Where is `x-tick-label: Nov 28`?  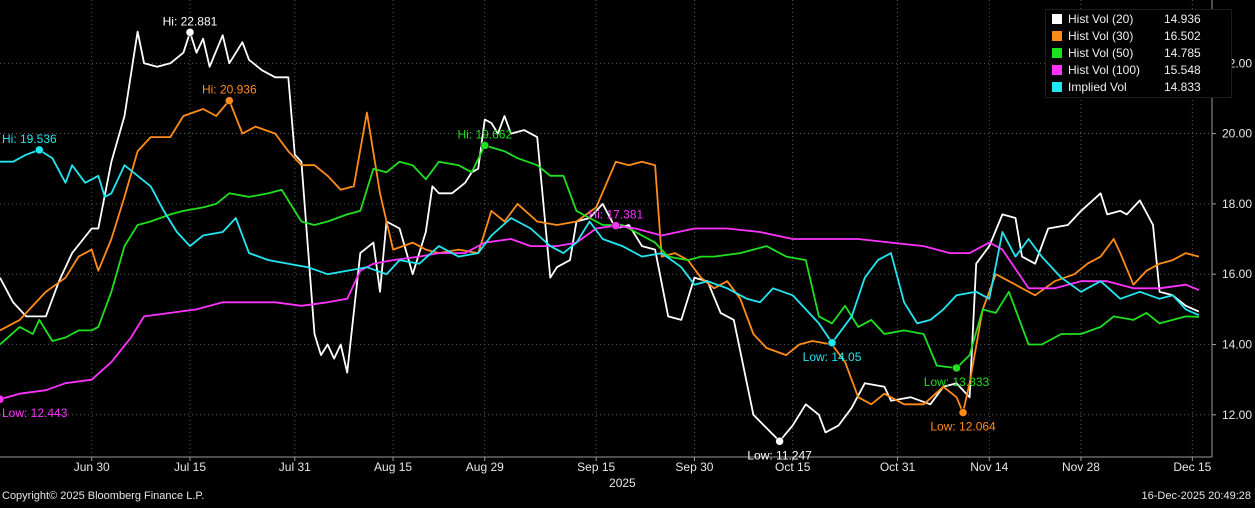
x-tick-label: Nov 28 is located at coordinates (1081, 467).